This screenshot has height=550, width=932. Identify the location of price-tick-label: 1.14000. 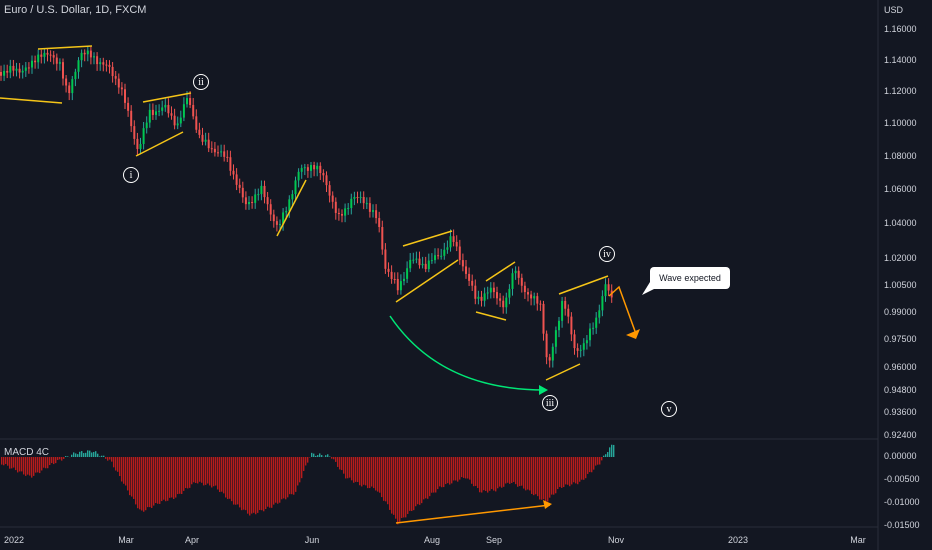
(900, 60).